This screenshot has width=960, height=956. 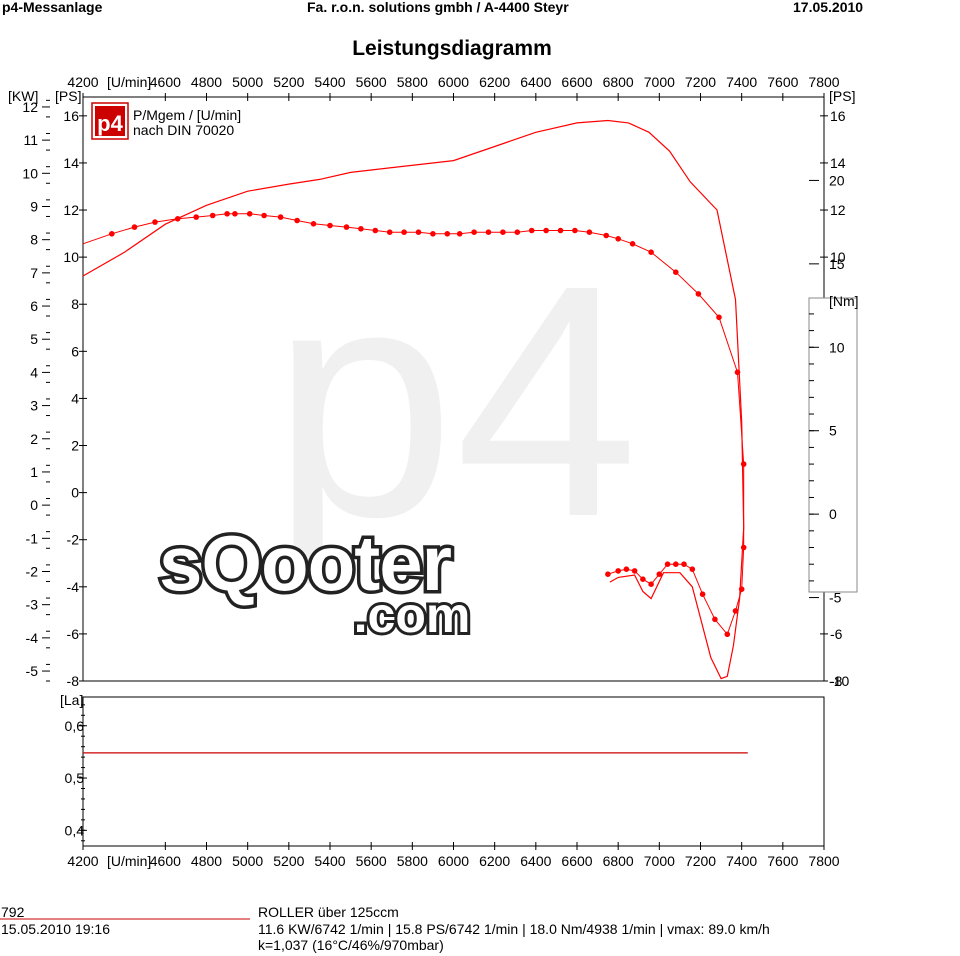 I want to click on lambda-axis-label: [La], so click(x=71, y=700).